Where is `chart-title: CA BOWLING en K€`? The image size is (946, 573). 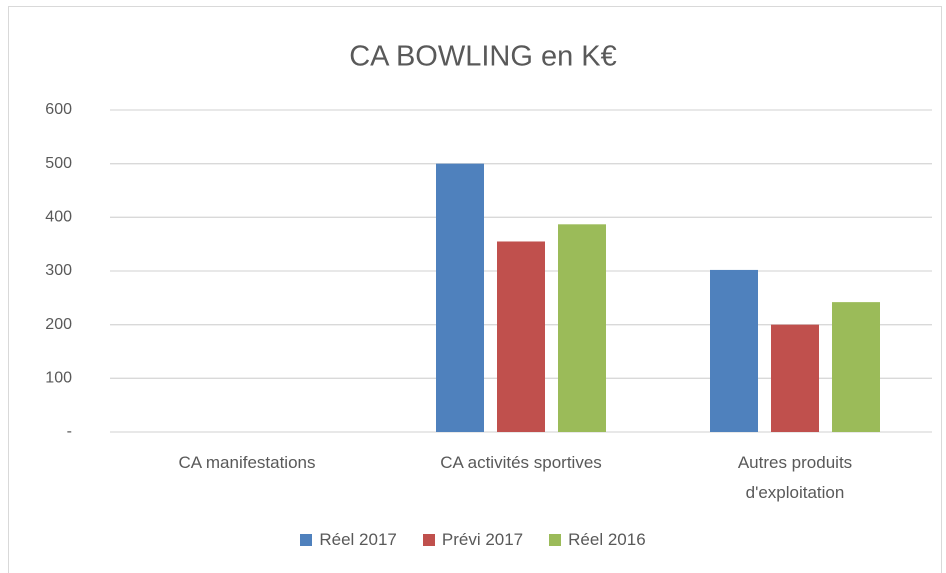
chart-title: CA BOWLING en K€ is located at coordinates (483, 57).